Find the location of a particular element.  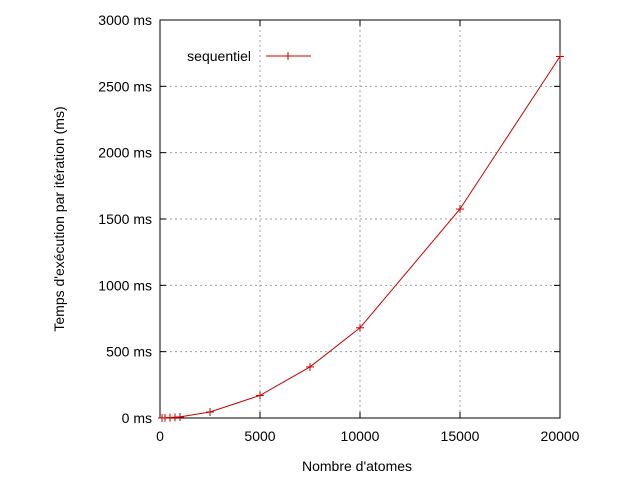

y-tick-label: 1000 ms is located at coordinates (125, 285).